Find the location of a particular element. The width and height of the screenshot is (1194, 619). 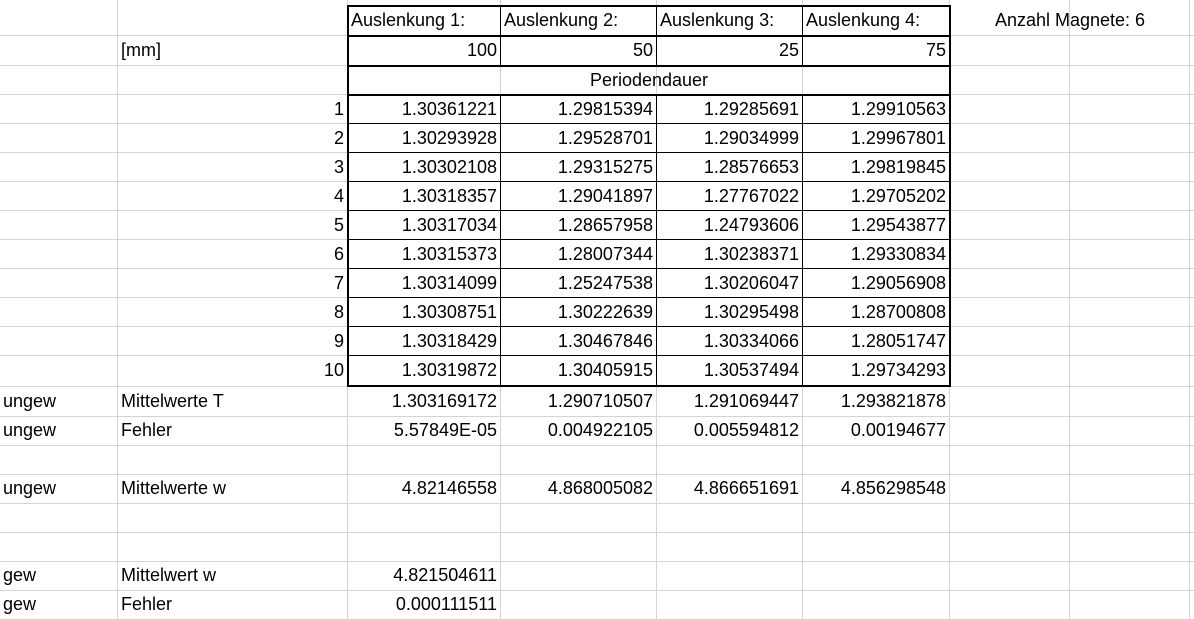

mean-w-value-3: 4.866651691 is located at coordinates (746, 488).